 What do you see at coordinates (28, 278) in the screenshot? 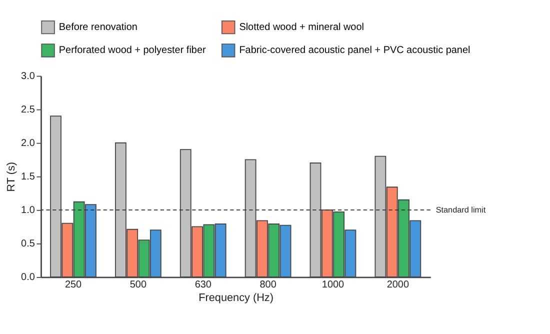
I see `y-tick-label: 0.0` at bounding box center [28, 278].